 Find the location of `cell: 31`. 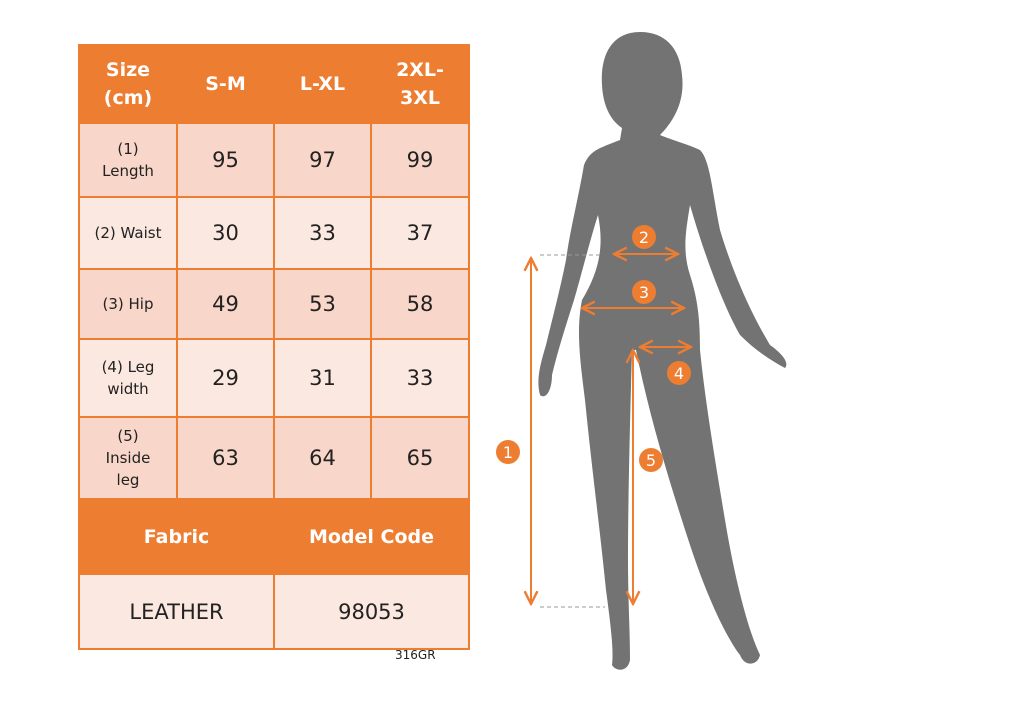

cell: 31 is located at coordinates (322, 378).